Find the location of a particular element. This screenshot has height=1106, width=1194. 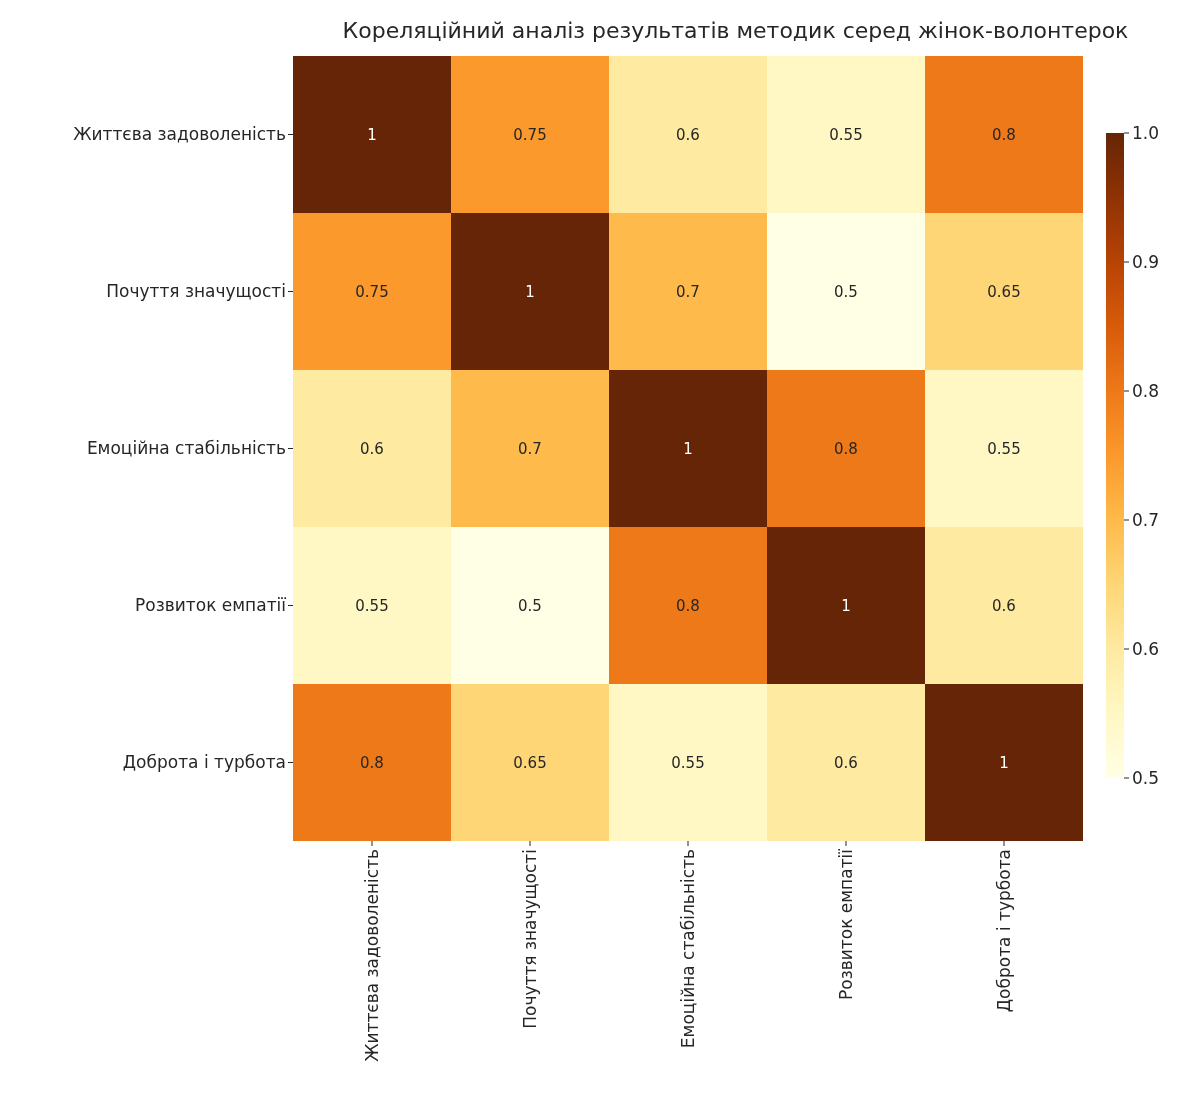

chart-title: Кореляційний аналіз результатів методик серед жінок-волонтерок is located at coordinates (735, 30).